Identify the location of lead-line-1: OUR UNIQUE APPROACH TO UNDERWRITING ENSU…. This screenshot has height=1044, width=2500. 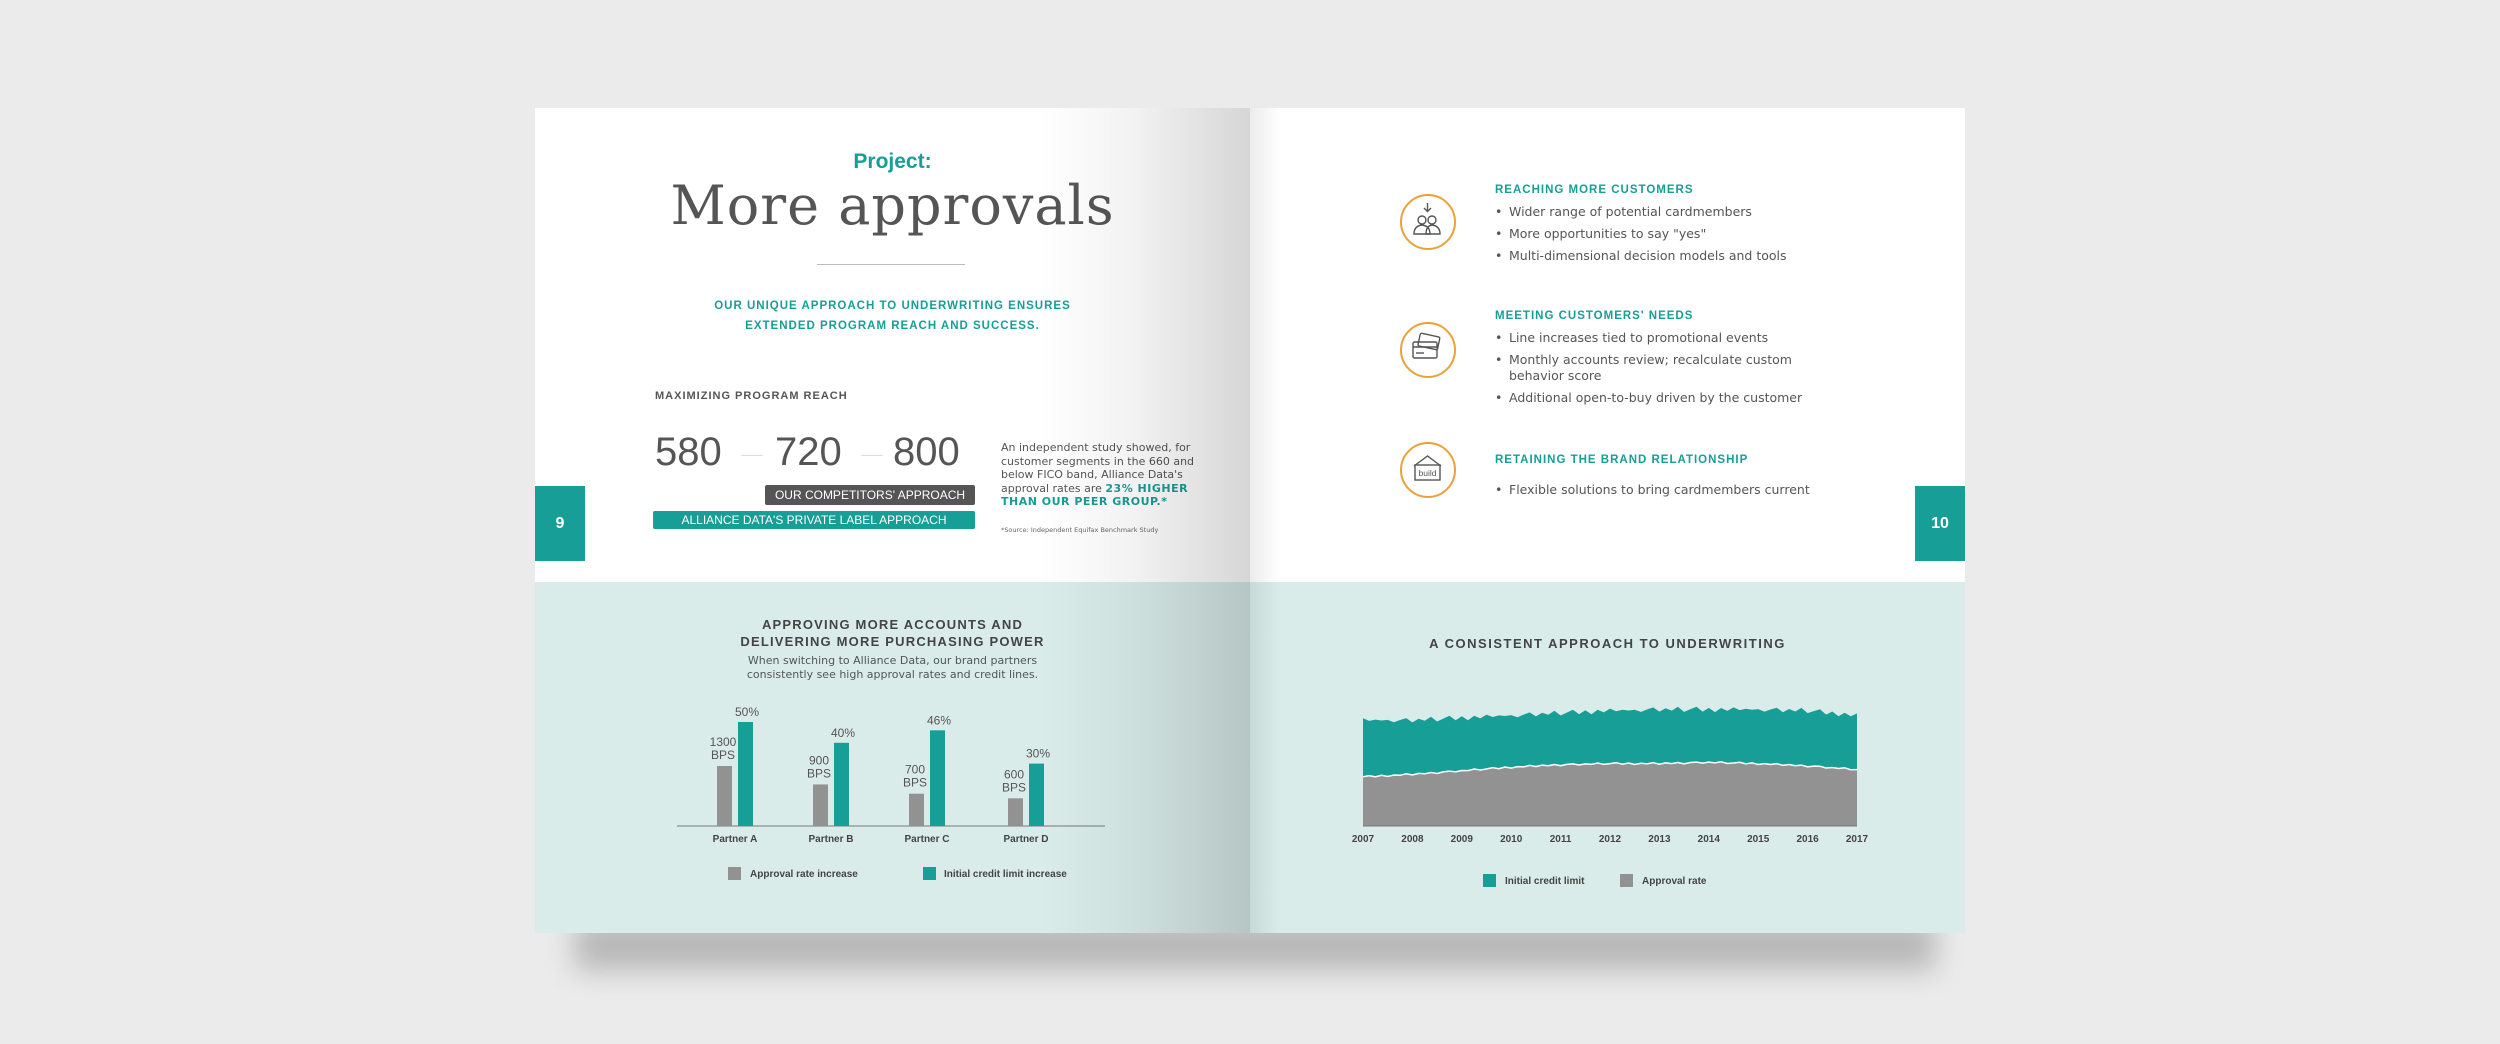
(892, 306).